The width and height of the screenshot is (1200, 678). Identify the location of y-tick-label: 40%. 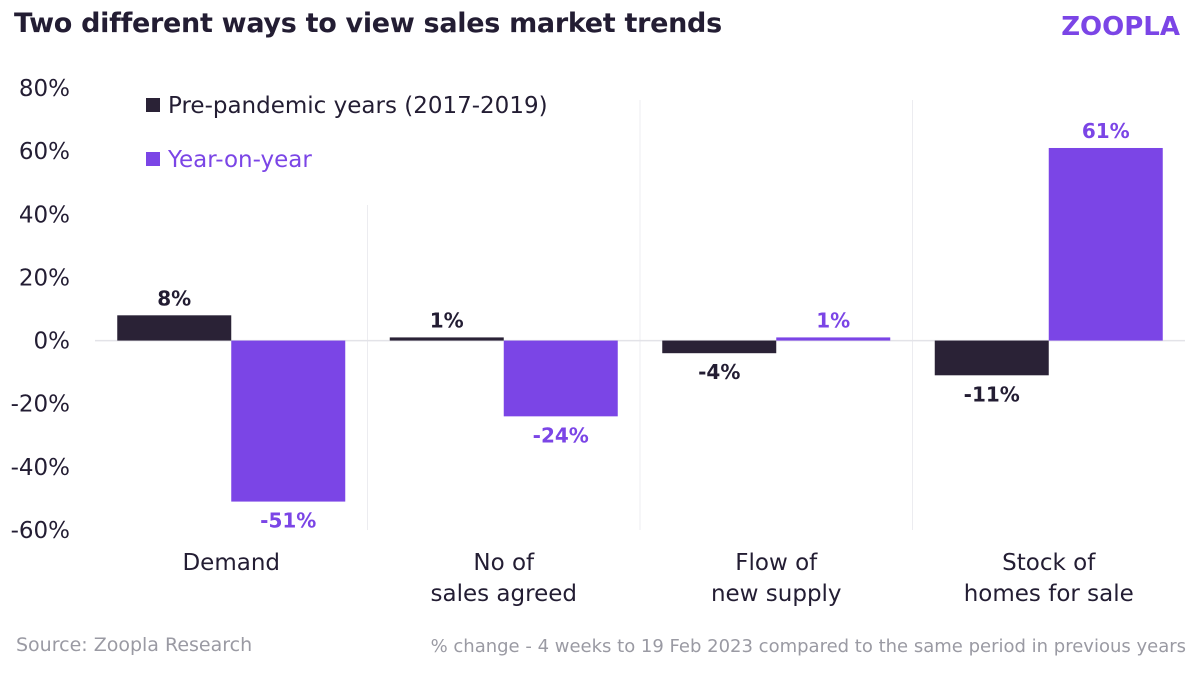
(44, 215).